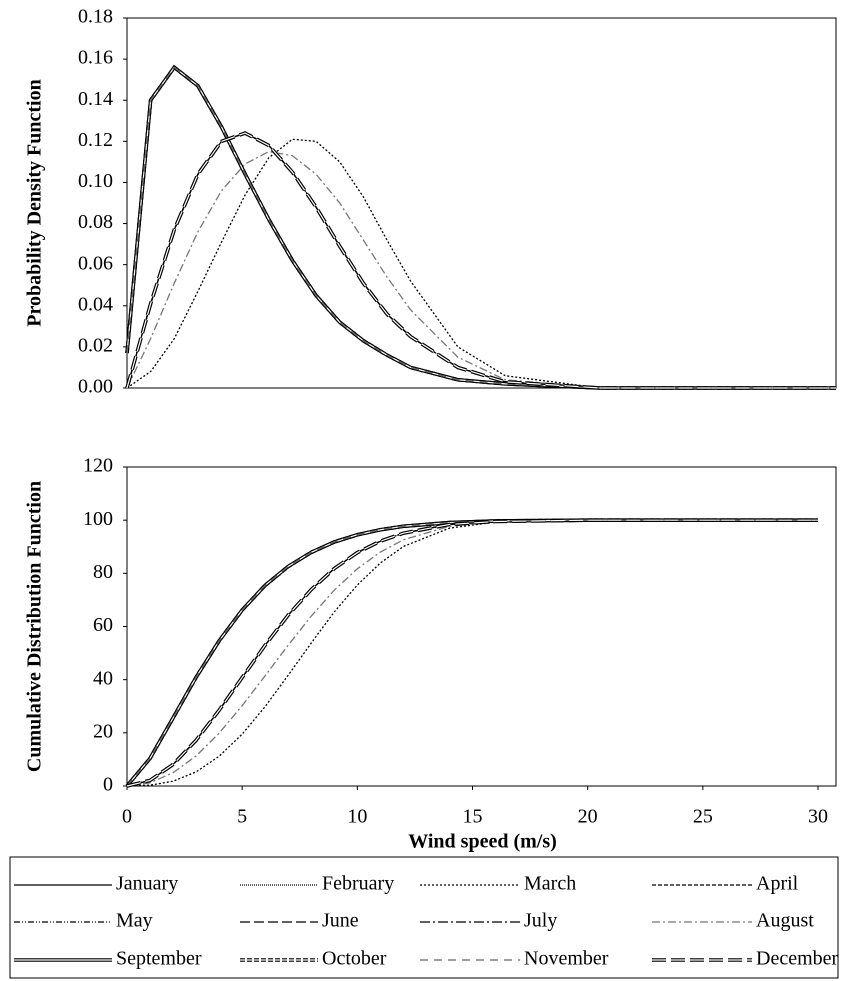 The width and height of the screenshot is (841, 981). What do you see at coordinates (703, 817) in the screenshot?
I see `x-tick-label: 25` at bounding box center [703, 817].